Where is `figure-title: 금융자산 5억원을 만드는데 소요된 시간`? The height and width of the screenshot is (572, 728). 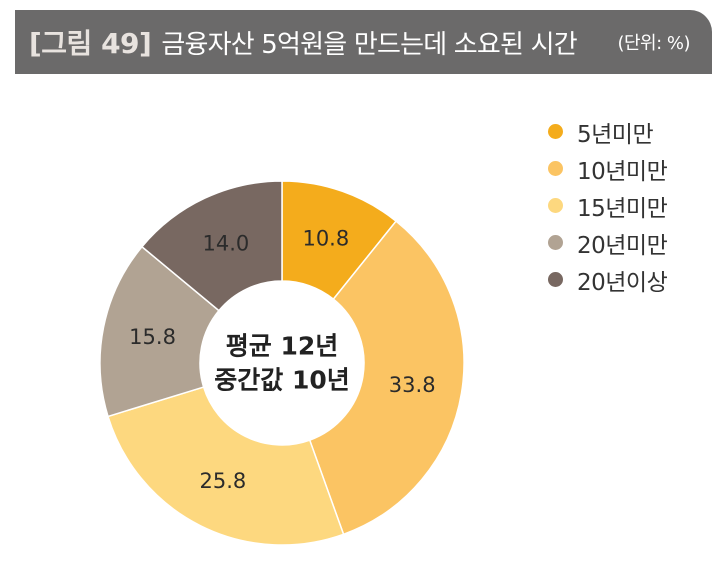 figure-title: 금융자산 5억원을 만드는데 소요된 시간 is located at coordinates (369, 44).